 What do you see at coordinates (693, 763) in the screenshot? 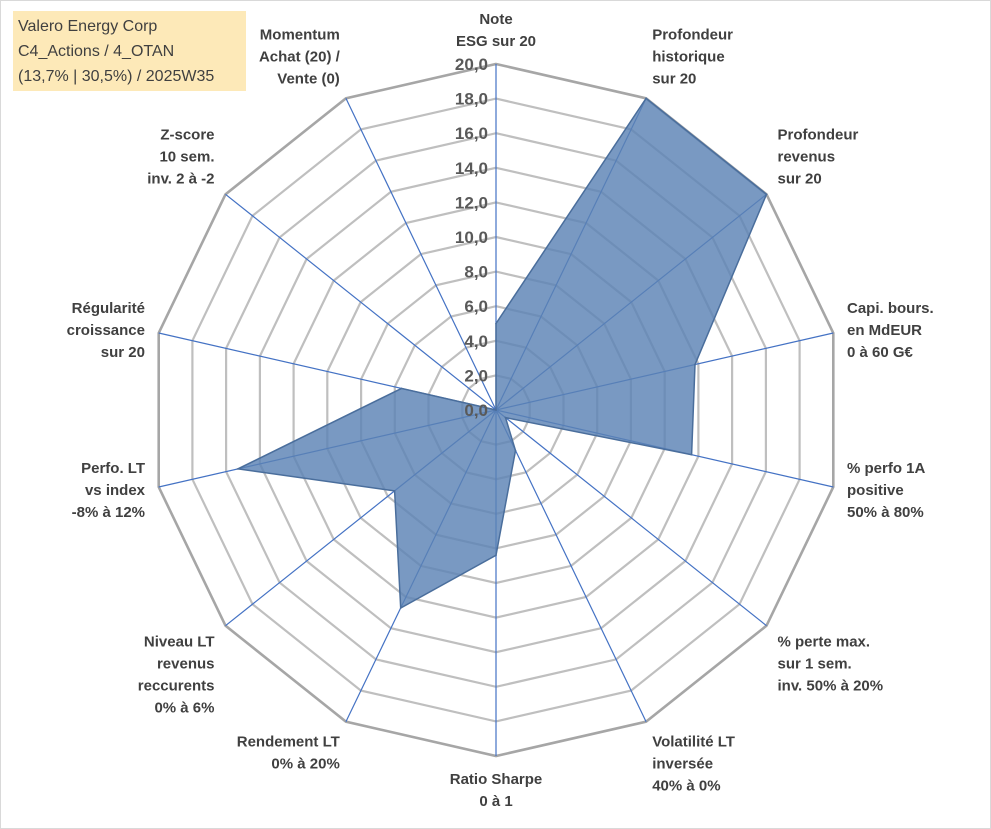
I see `axis-label: Volatilité LT inversée 40% à 0%` at bounding box center [693, 763].